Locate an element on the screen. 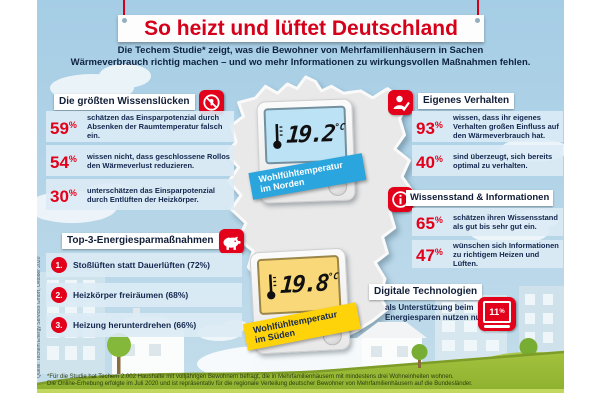 Image resolution: width=600 pixels, height=400 pixels. rank-badge: 2. is located at coordinates (59, 295).